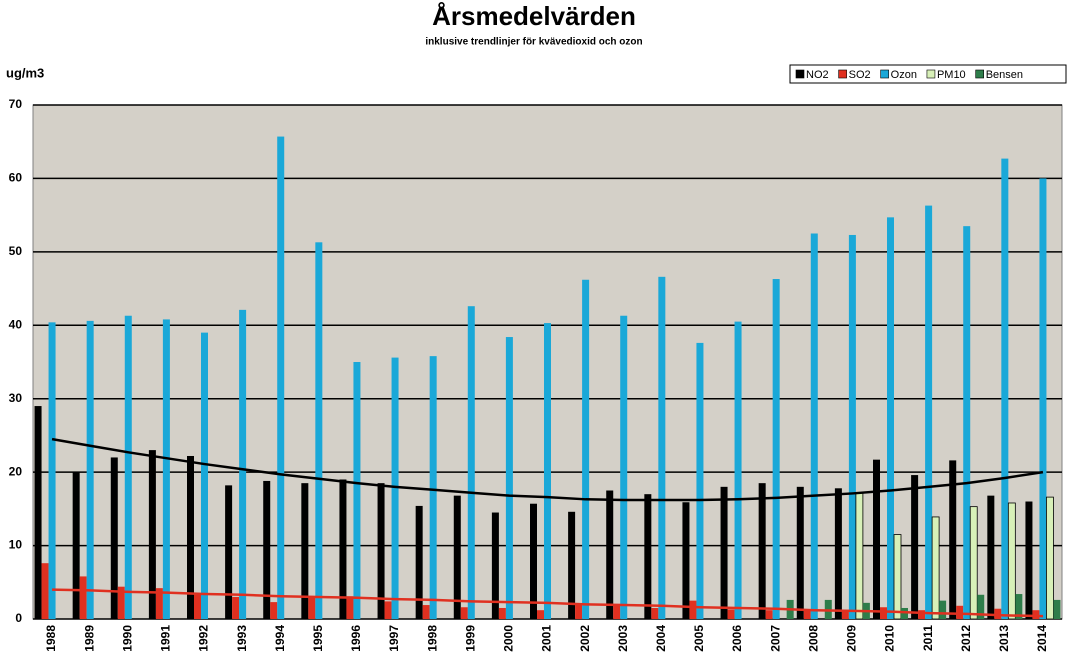 The width and height of the screenshot is (1069, 671). What do you see at coordinates (127, 638) in the screenshot?
I see `x-tick-label: 1990` at bounding box center [127, 638].